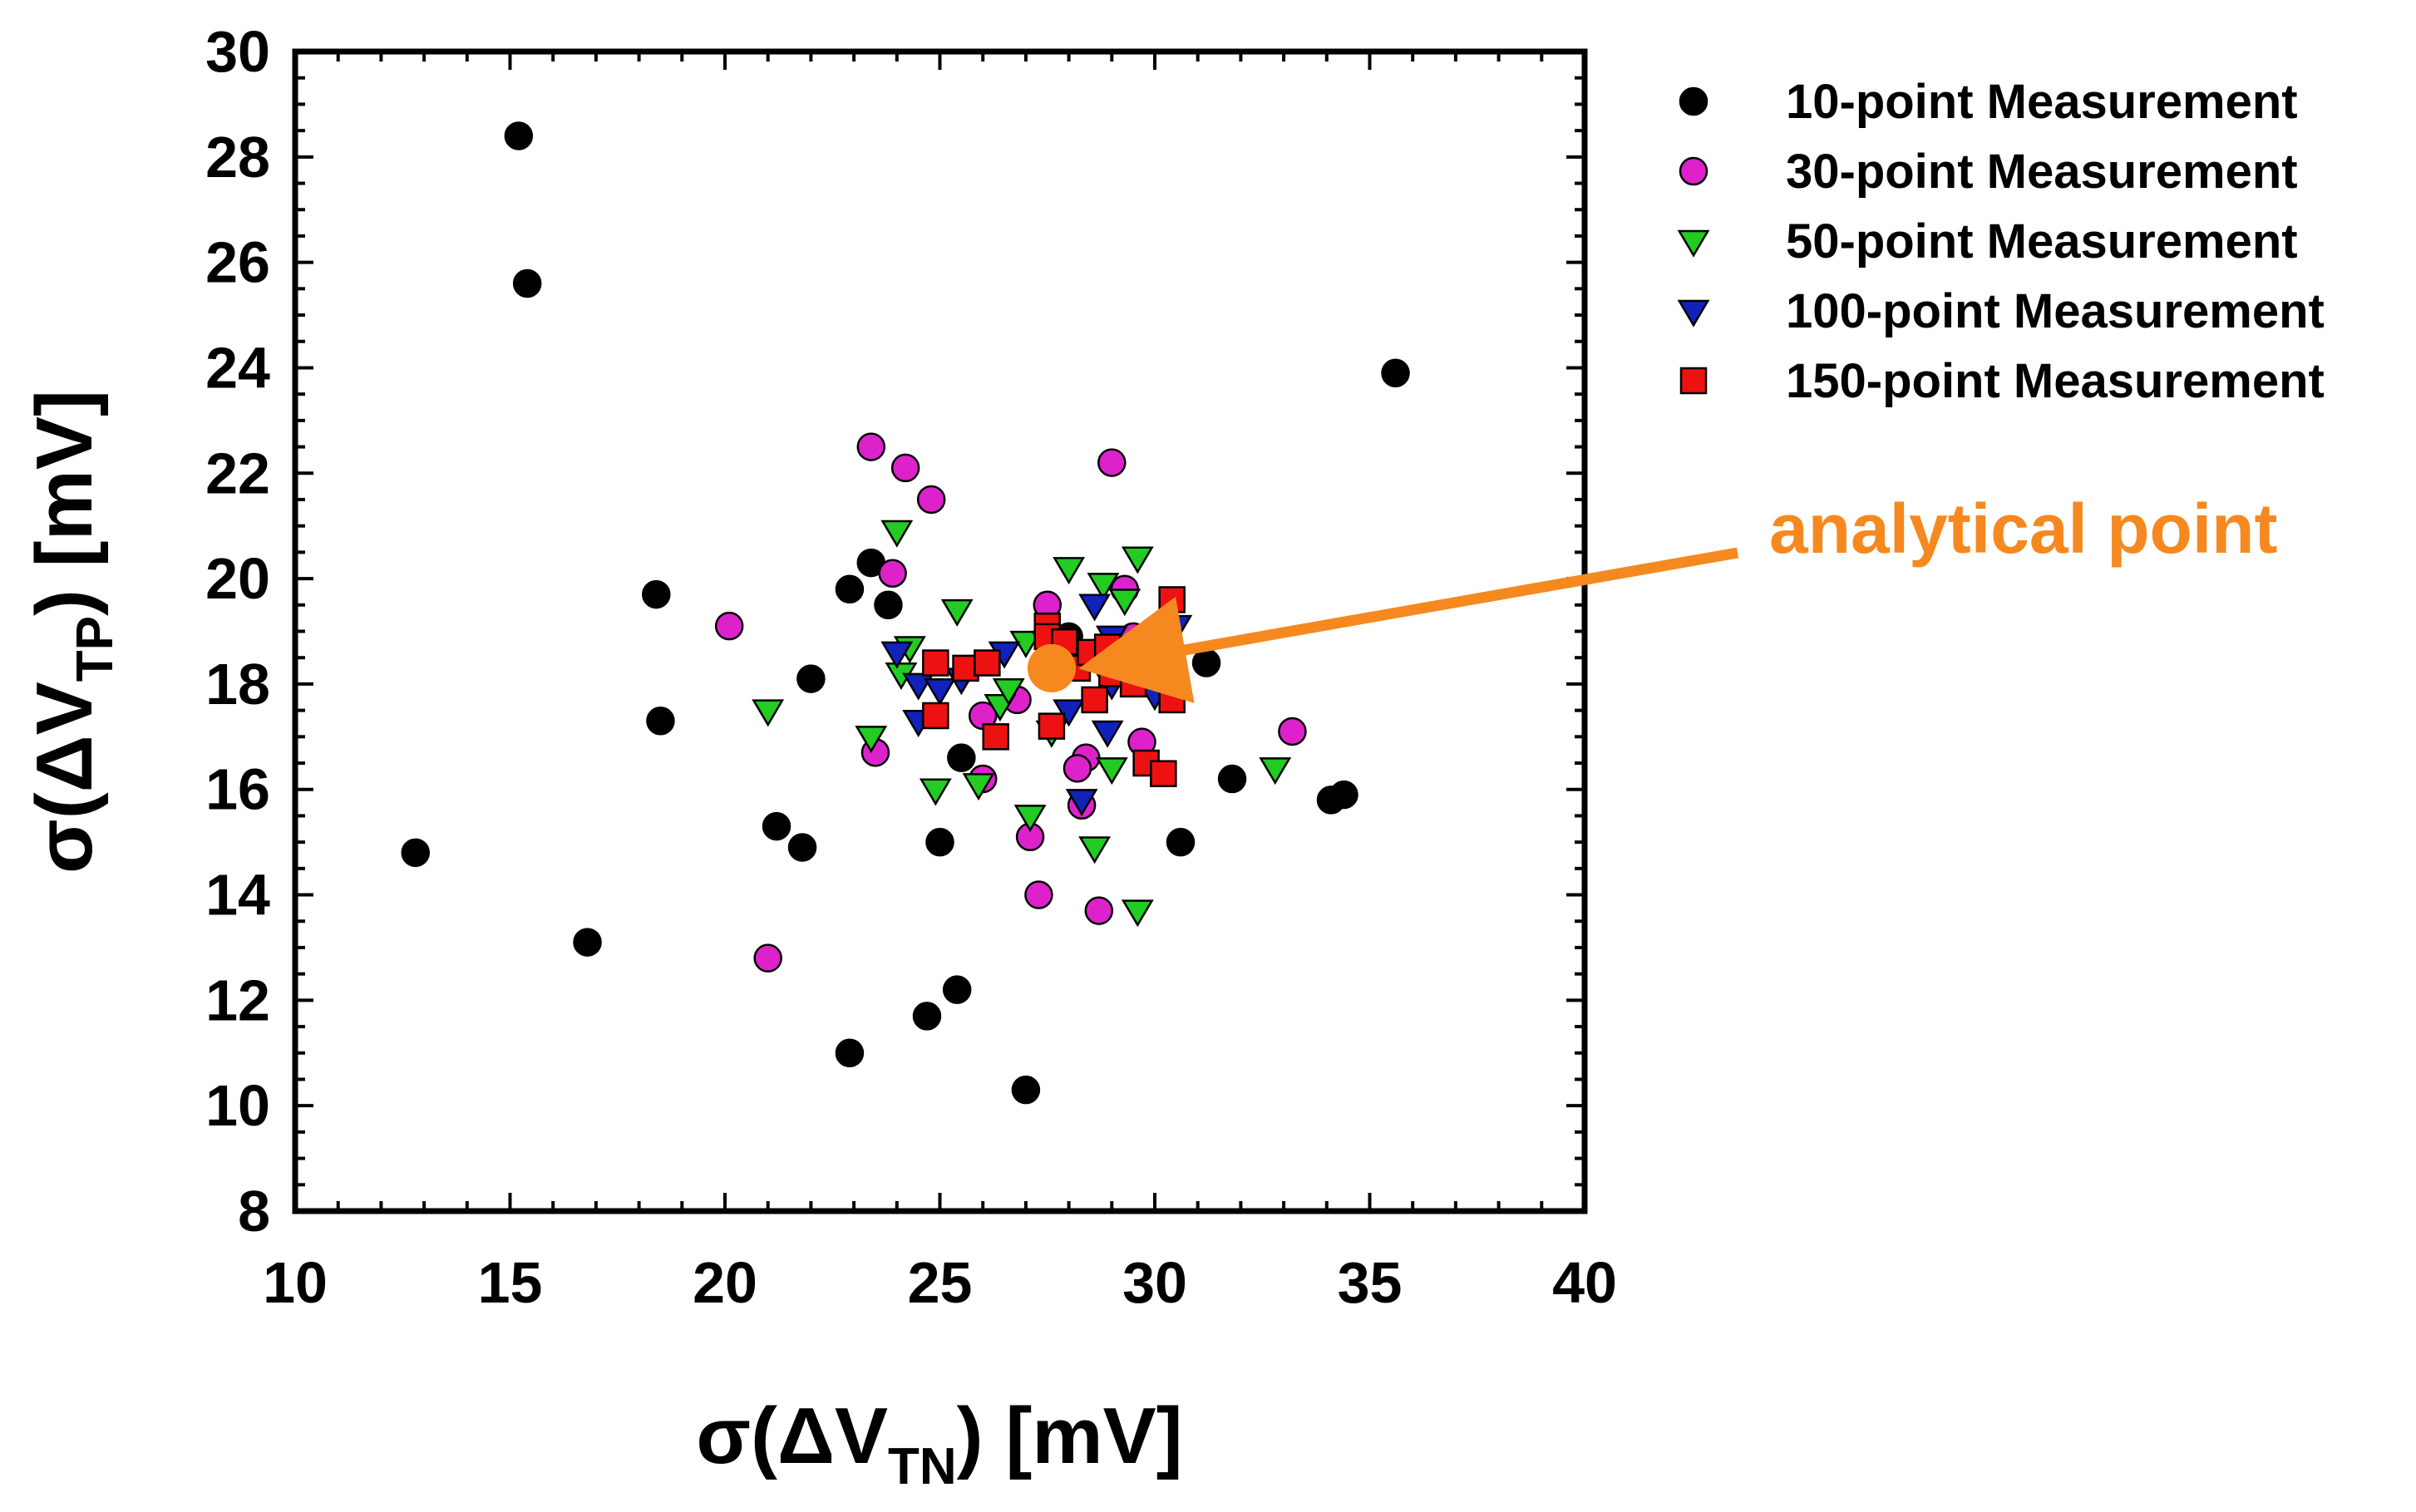  Describe the element at coordinates (237, 473) in the screenshot. I see `y-tick-label: 22` at that location.